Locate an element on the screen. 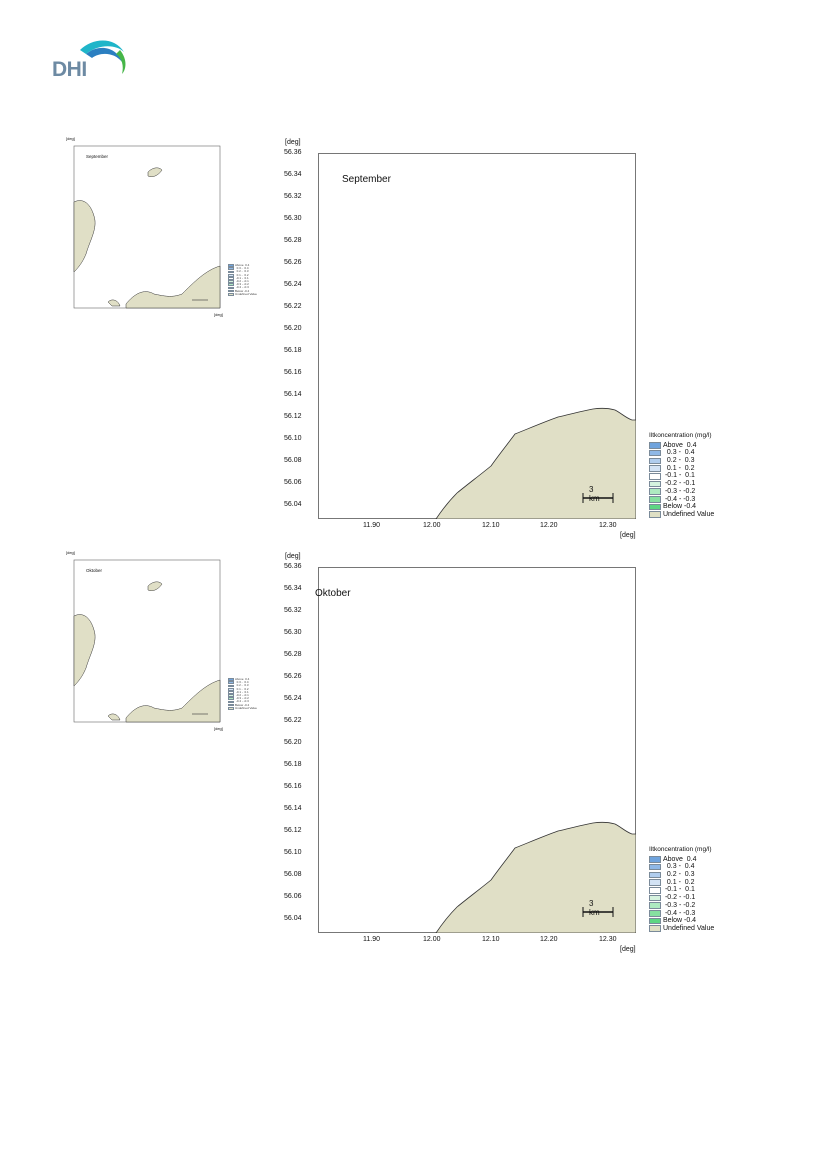 The image size is (827, 1169). overview-legend-item: 0.3 - 0.4 is located at coordinates (242, 268).